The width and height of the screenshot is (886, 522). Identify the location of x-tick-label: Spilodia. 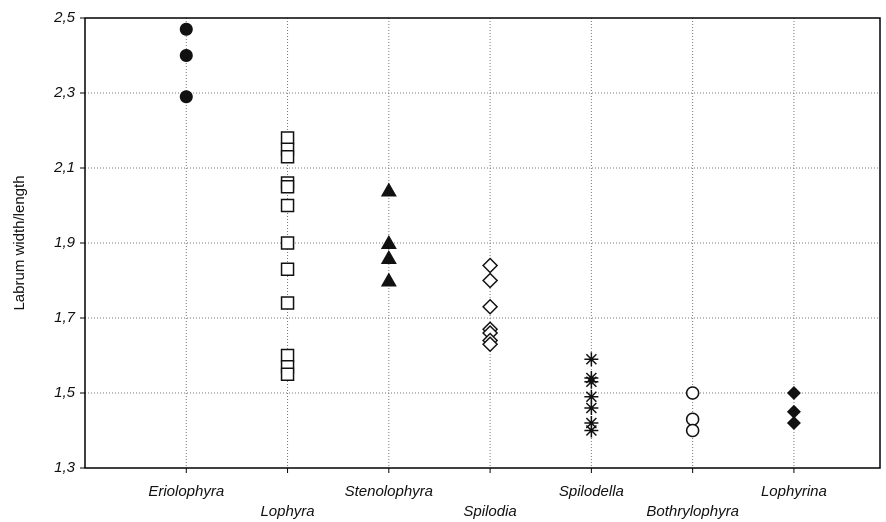
(489, 511).